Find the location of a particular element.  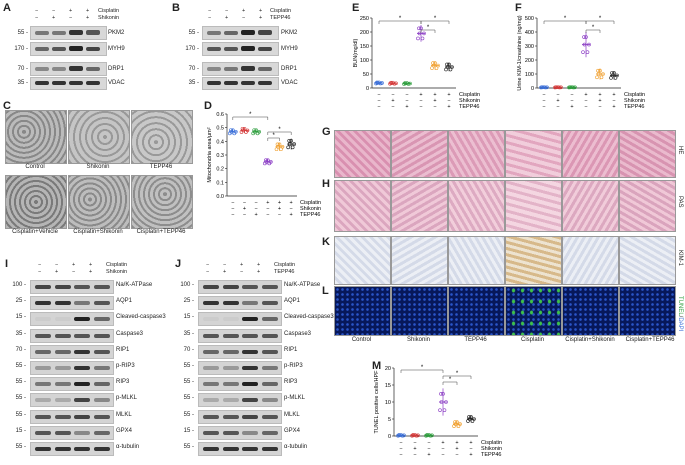

blot-label: RIP1 is located at coordinates (291, 349).